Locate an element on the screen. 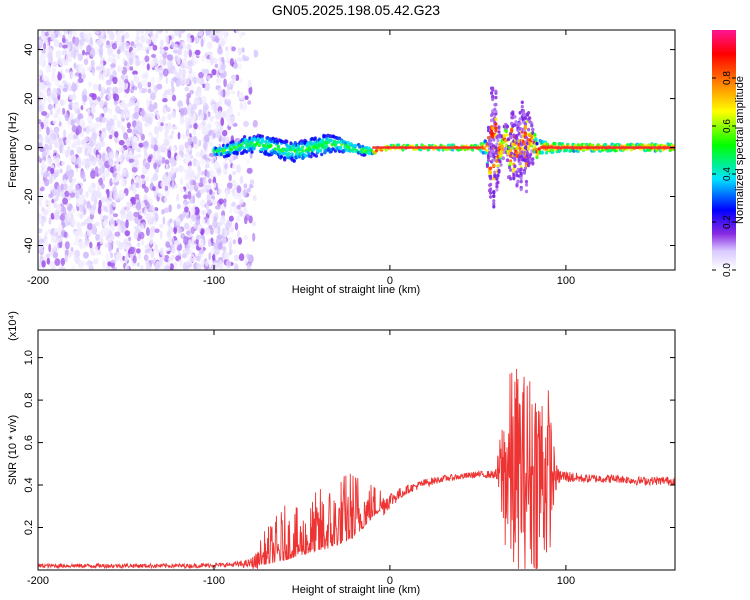 This screenshot has width=750, height=600. colorbar-tick-label: 0.4 is located at coordinates (727, 174).